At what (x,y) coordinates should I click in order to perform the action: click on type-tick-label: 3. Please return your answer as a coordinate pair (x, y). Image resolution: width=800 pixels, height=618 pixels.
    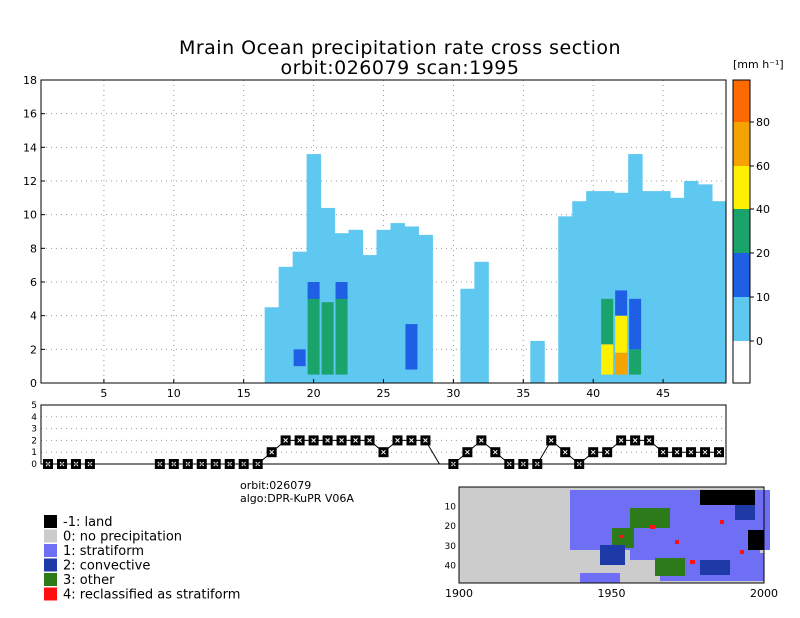
    Looking at the image, I should click on (34, 430).